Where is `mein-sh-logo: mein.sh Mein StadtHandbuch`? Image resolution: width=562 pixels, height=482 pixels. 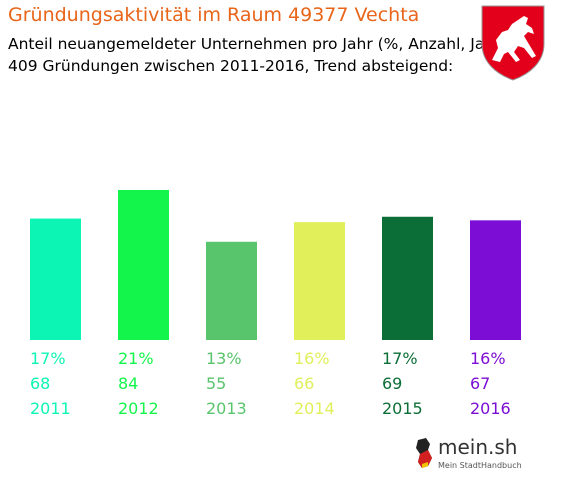
mein-sh-logo: mein.sh Mein StadtHandbuch is located at coordinates (469, 452).